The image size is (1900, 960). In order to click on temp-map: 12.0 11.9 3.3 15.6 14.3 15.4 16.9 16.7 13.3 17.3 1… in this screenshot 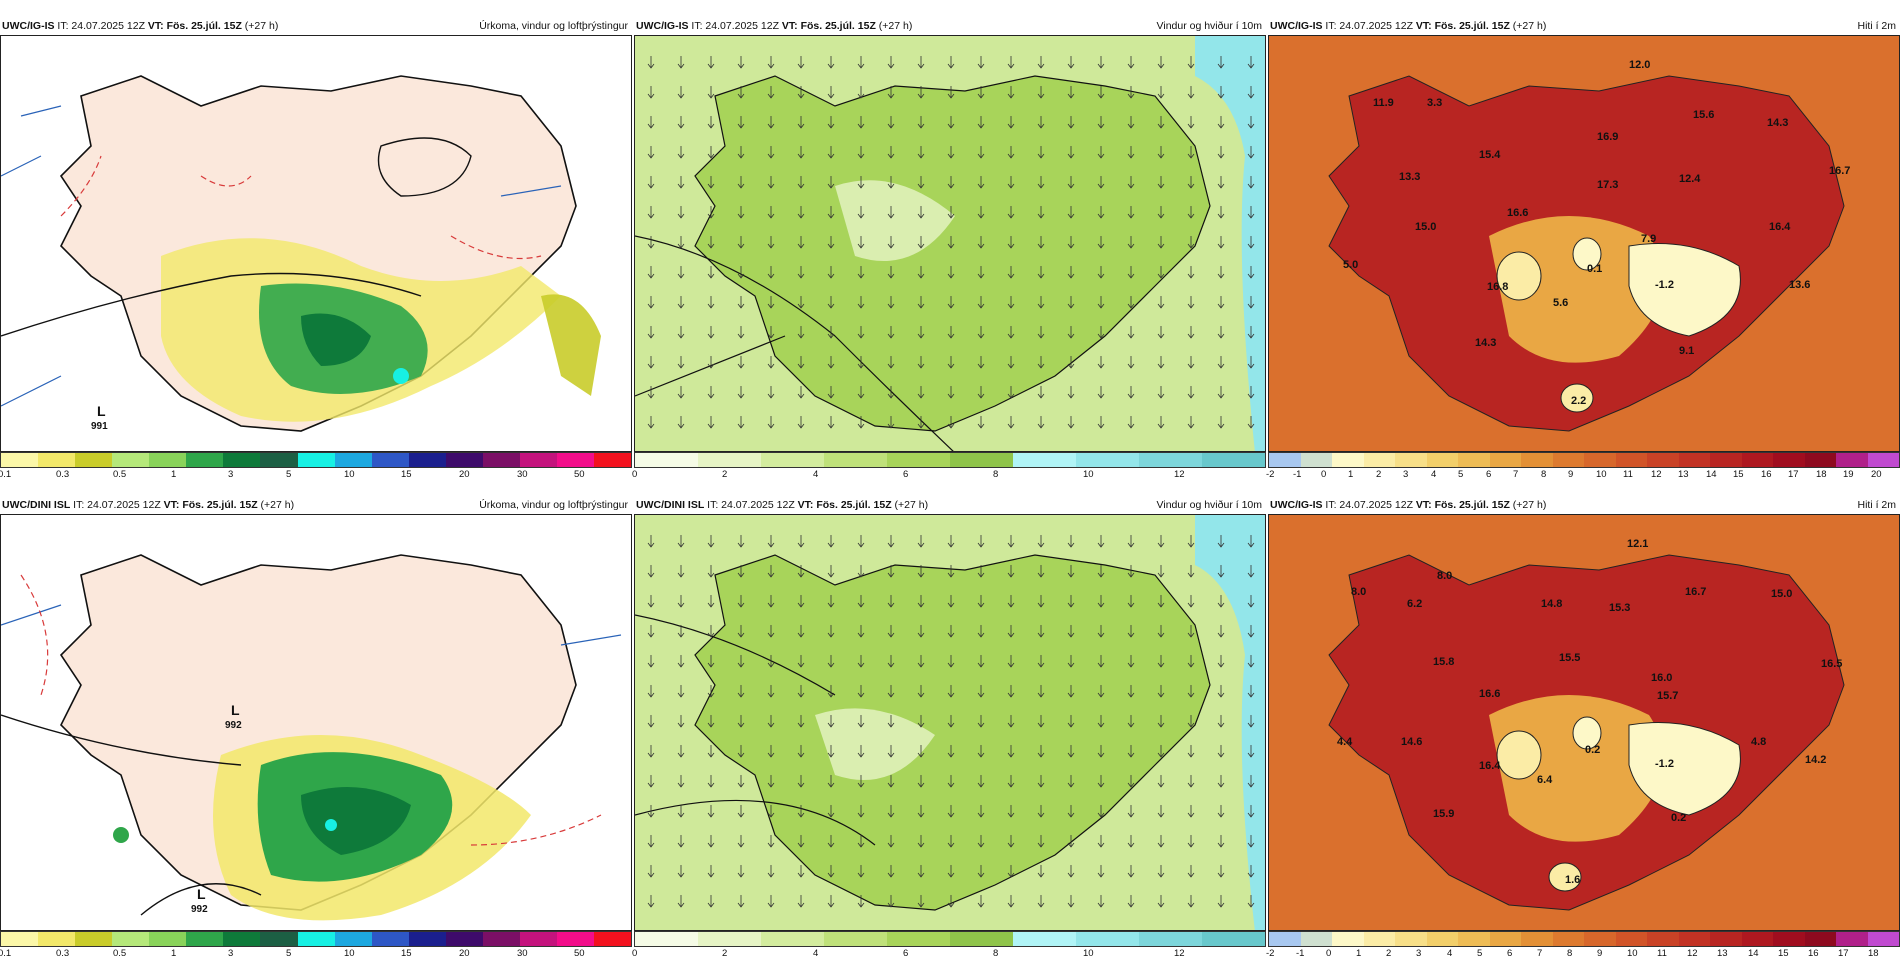, I will do `click(1584, 243)`.